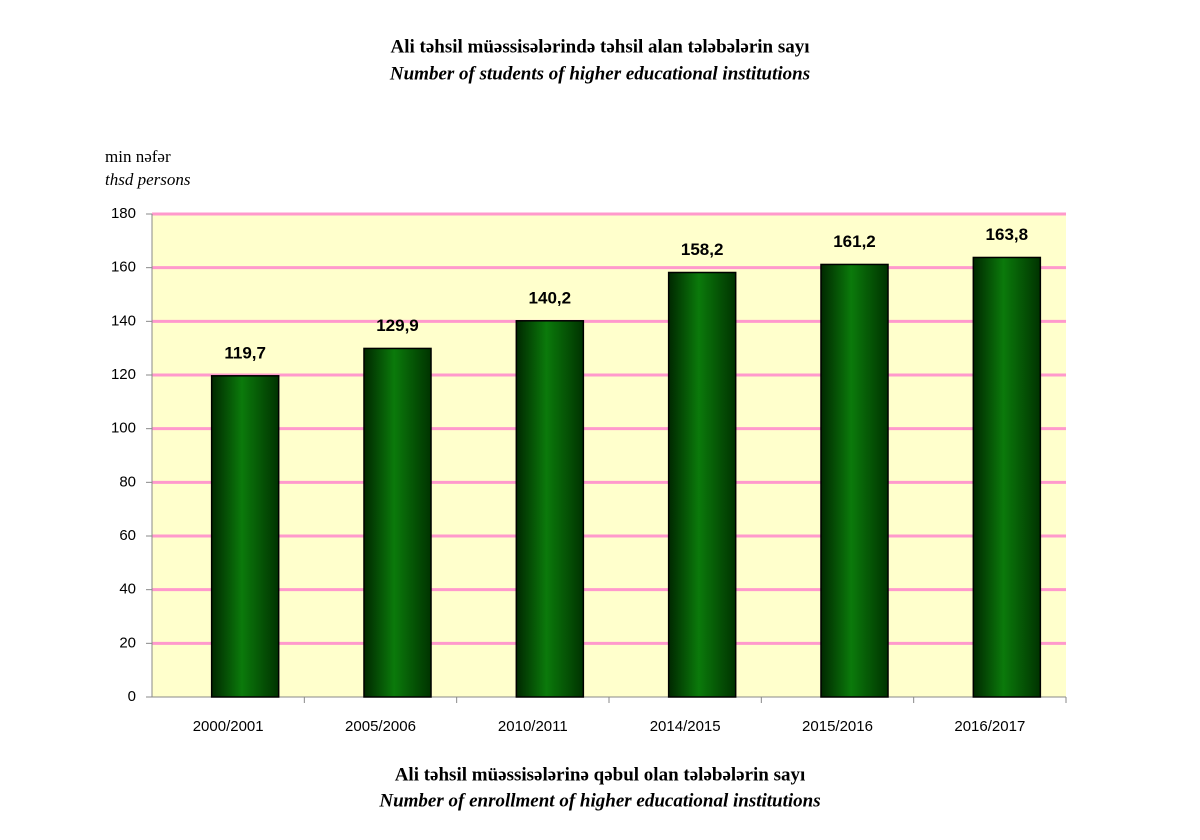 Image resolution: width=1200 pixels, height=840 pixels. Describe the element at coordinates (550, 297) in the screenshot. I see `value-label: 140,2` at that location.